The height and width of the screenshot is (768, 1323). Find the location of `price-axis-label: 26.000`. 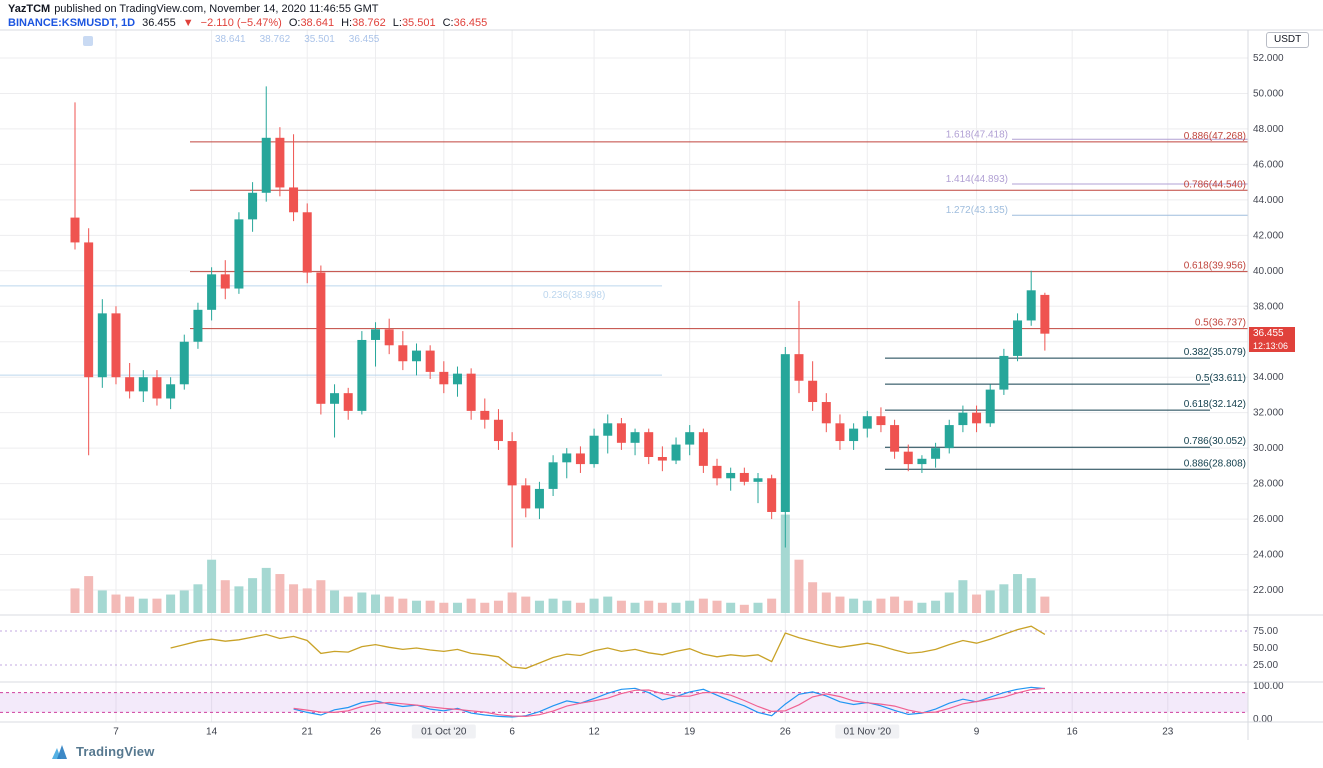

price-axis-label: 26.000 is located at coordinates (1268, 519).